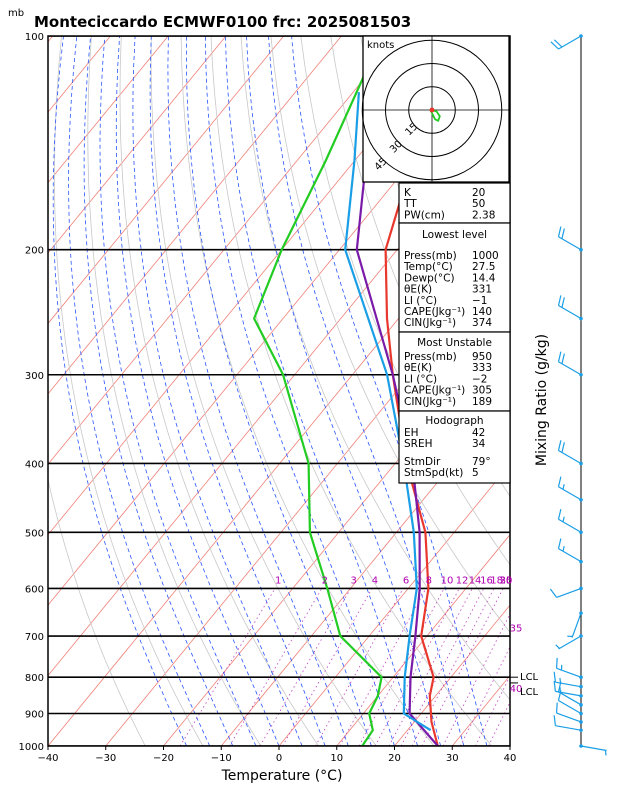 Image resolution: width=618 pixels, height=800 pixels. Describe the element at coordinates (336, 758) in the screenshot. I see `x-tick-label: 10` at that location.